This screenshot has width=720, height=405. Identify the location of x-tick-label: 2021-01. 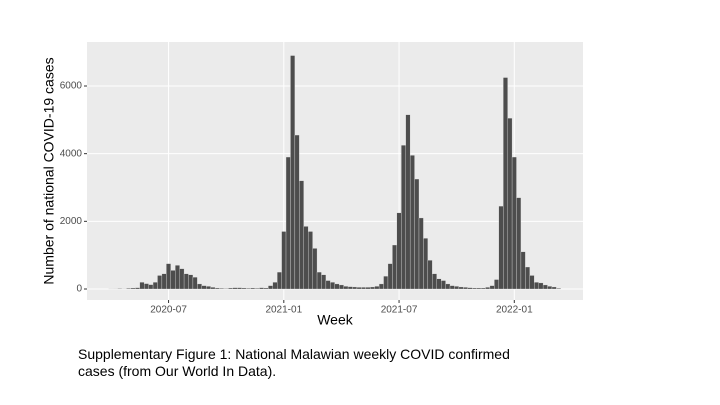
(283, 310).